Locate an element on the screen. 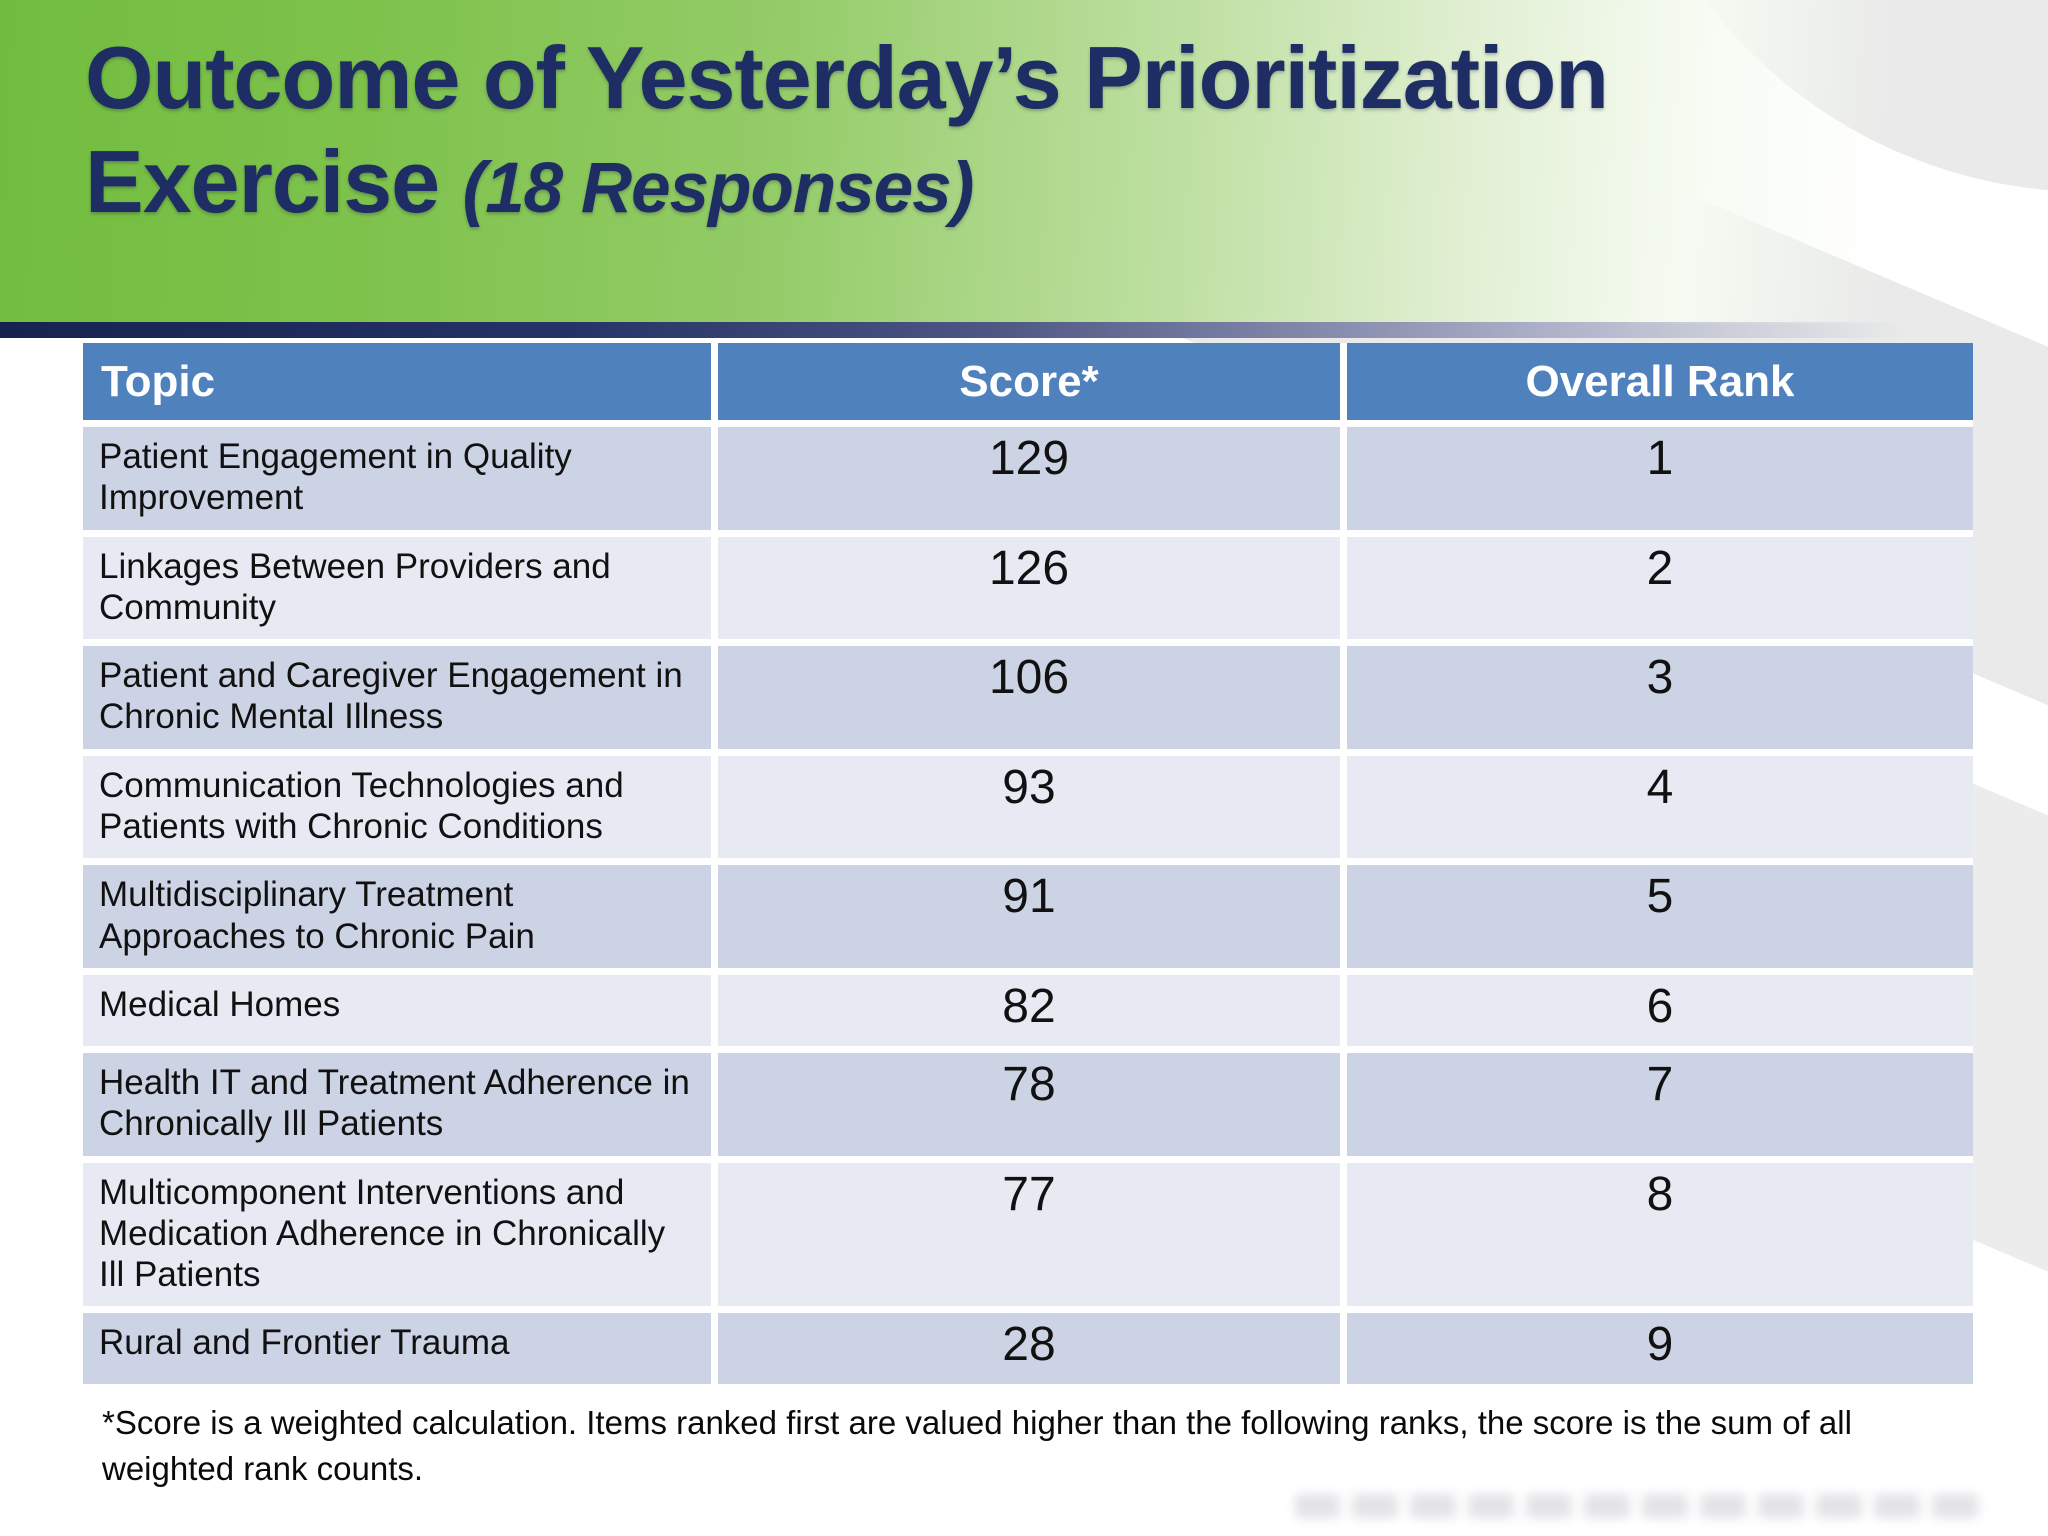  rank-cell: 5 is located at coordinates (1660, 916).